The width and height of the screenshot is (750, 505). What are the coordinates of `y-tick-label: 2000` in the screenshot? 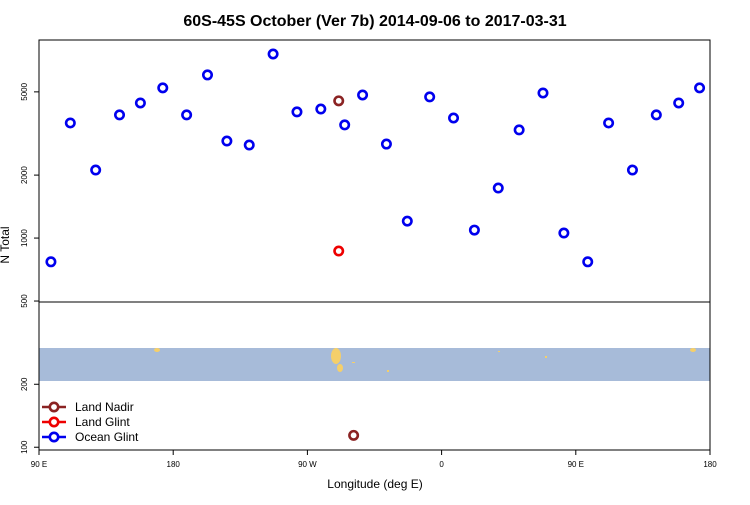 It's located at (24, 175).